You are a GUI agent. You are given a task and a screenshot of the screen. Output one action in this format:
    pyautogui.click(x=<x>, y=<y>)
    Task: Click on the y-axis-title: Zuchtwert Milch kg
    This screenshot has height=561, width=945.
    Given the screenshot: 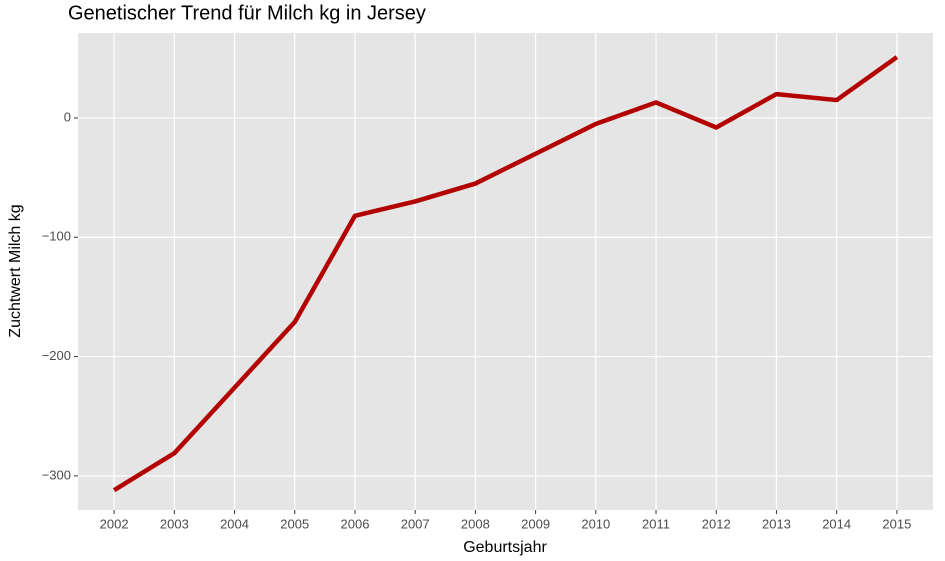 What is the action you would take?
    pyautogui.click(x=15, y=270)
    